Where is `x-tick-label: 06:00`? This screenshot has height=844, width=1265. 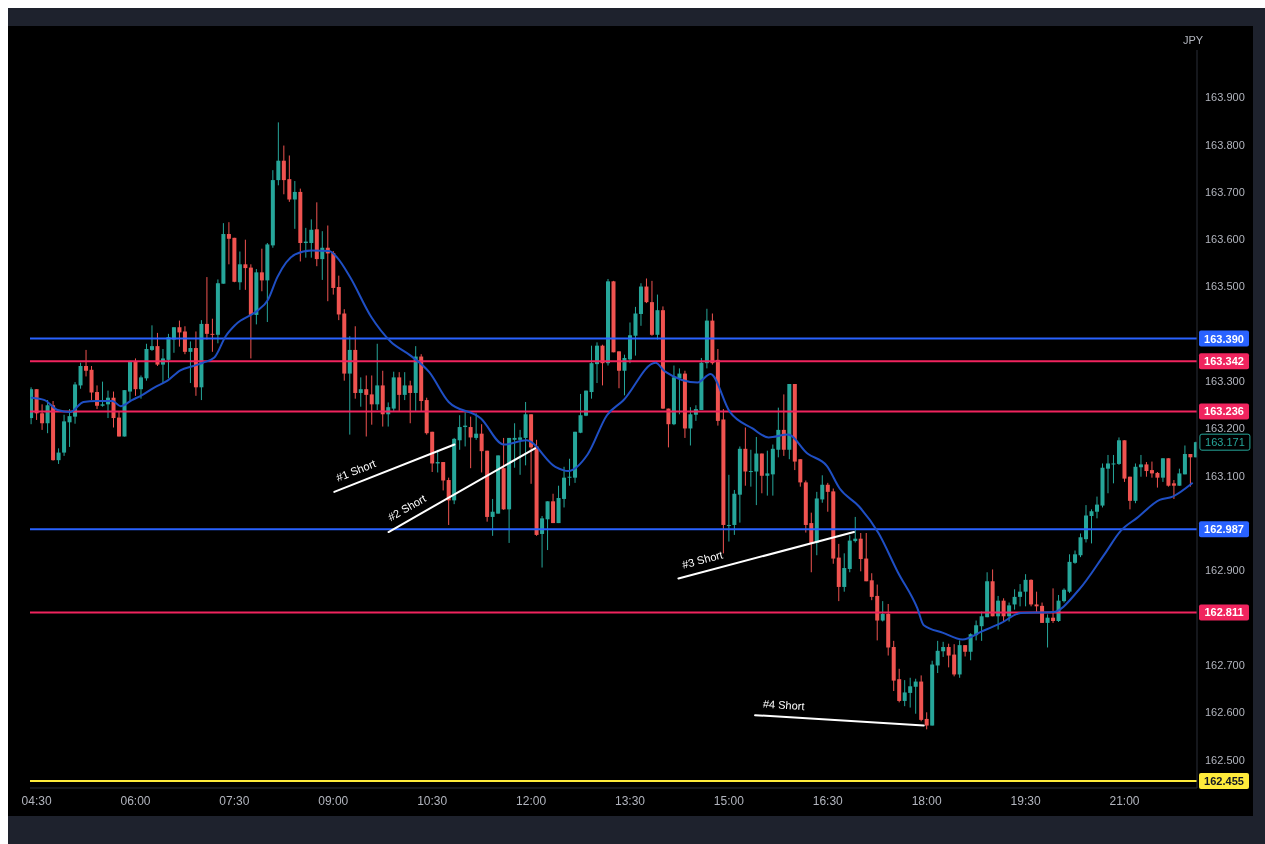 x-tick-label: 06:00 is located at coordinates (135, 800).